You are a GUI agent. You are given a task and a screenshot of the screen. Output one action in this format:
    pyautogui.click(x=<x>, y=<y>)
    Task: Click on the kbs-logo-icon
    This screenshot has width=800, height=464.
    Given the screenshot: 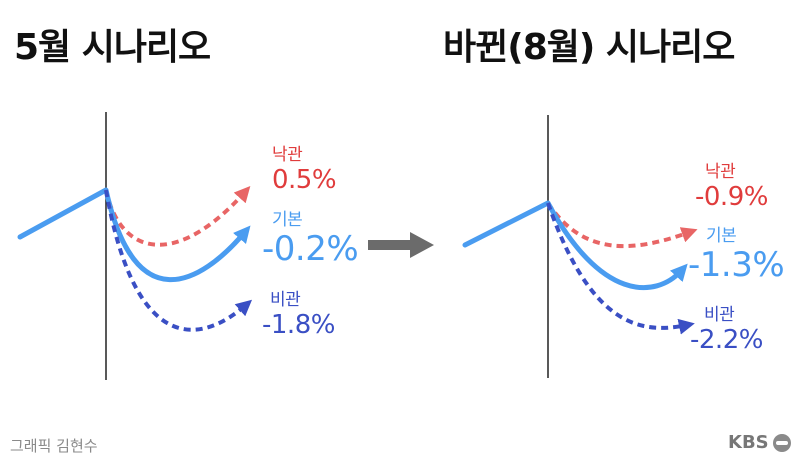 What is the action you would take?
    pyautogui.click(x=781, y=442)
    